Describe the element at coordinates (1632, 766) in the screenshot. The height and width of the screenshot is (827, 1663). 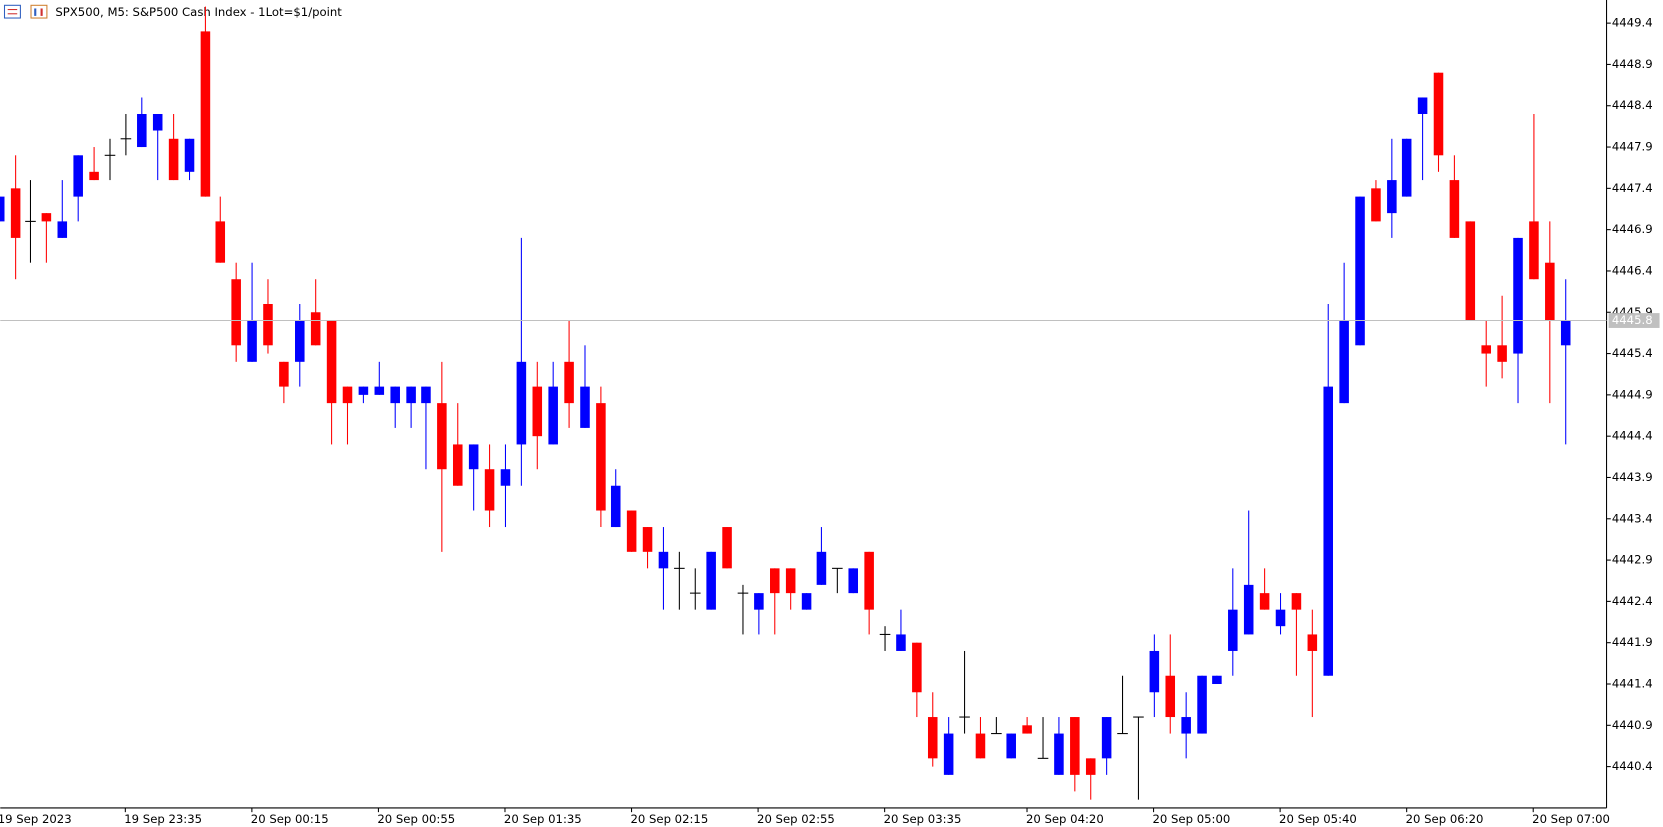
I see `y-tick-label: 4440.4` at that location.